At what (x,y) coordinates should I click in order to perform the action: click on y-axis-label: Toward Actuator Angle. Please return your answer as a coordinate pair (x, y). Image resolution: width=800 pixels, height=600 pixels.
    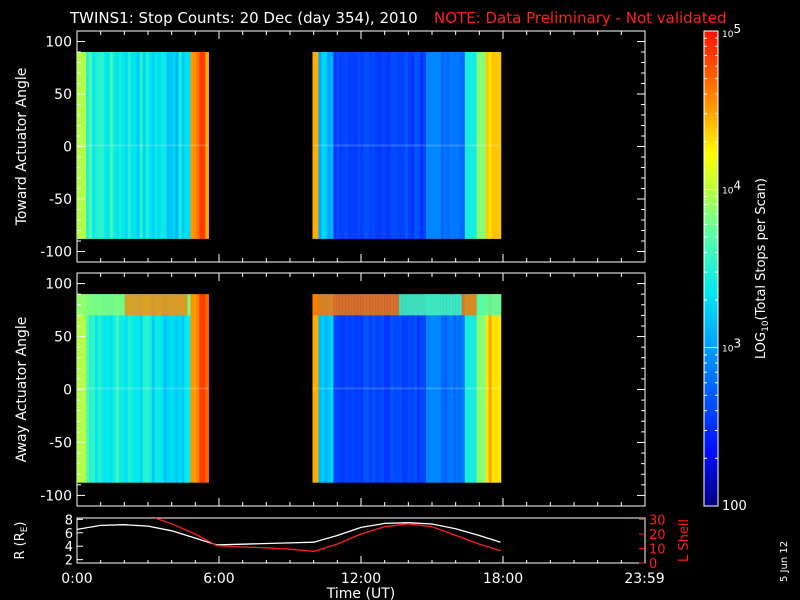
    Looking at the image, I should click on (22, 147).